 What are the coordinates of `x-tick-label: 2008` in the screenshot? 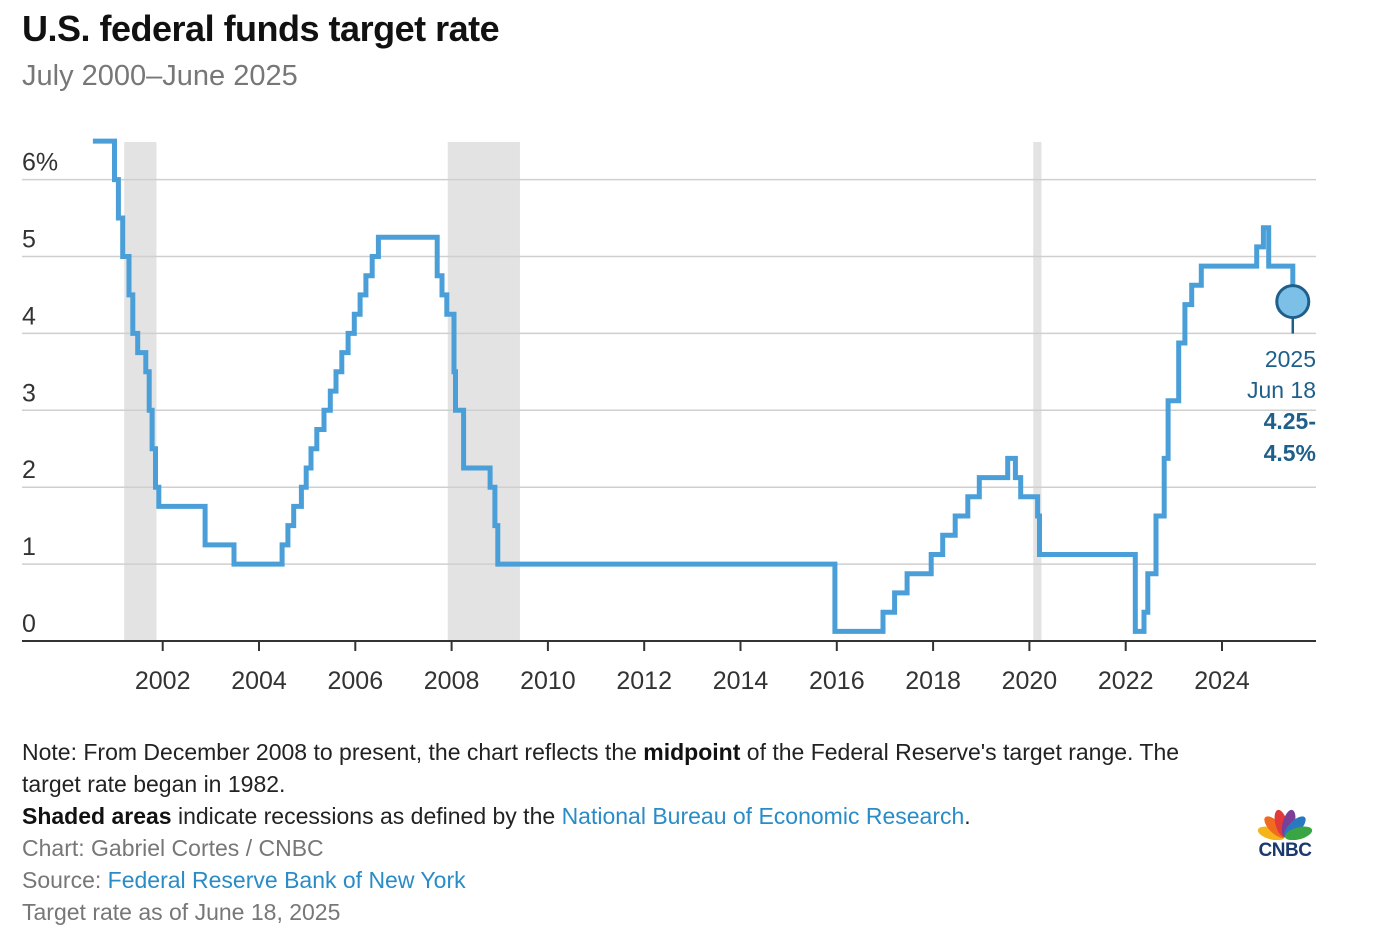 It's located at (452, 681).